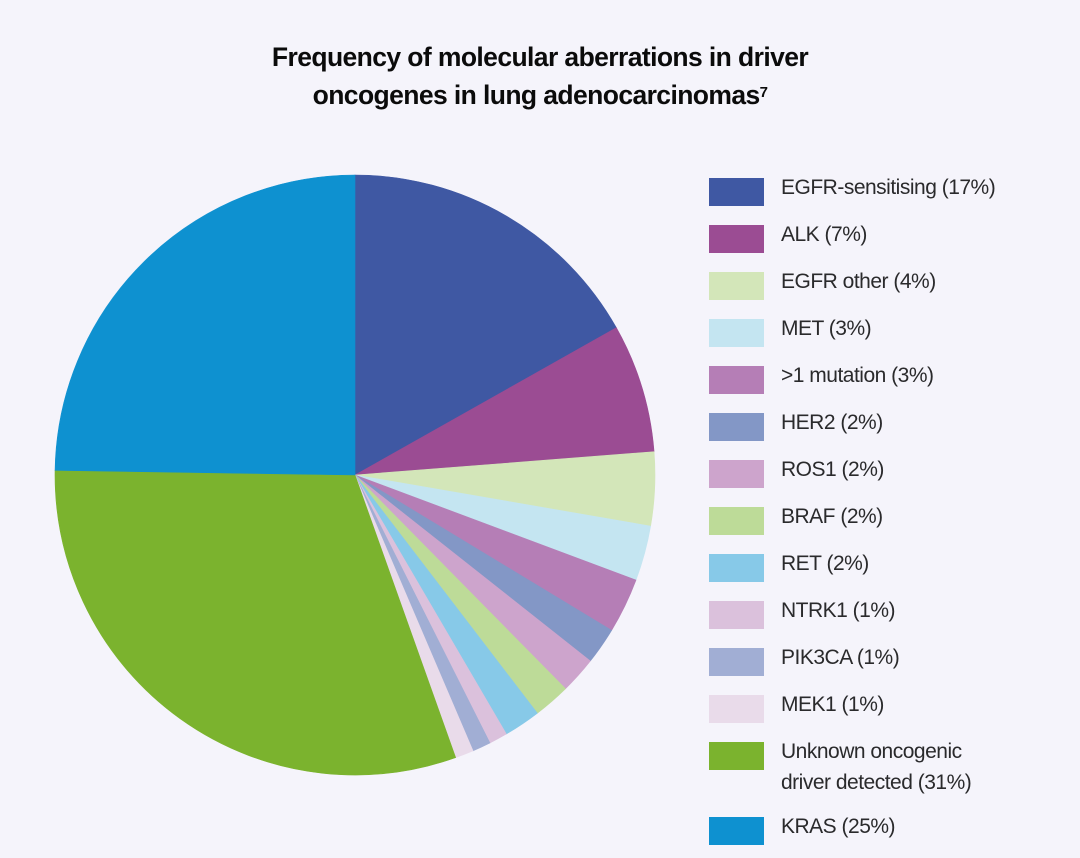 The image size is (1080, 858). Describe the element at coordinates (840, 657) in the screenshot. I see `legend-label: PIK3CA (1%)` at that location.